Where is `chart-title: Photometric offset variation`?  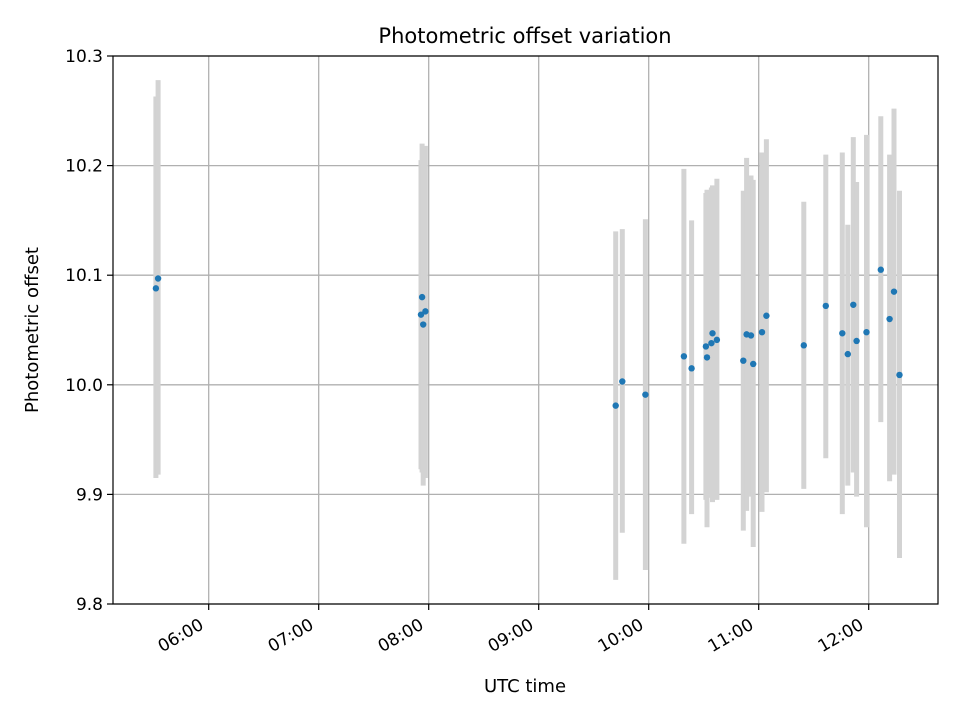
chart-title: Photometric offset variation is located at coordinates (524, 36).